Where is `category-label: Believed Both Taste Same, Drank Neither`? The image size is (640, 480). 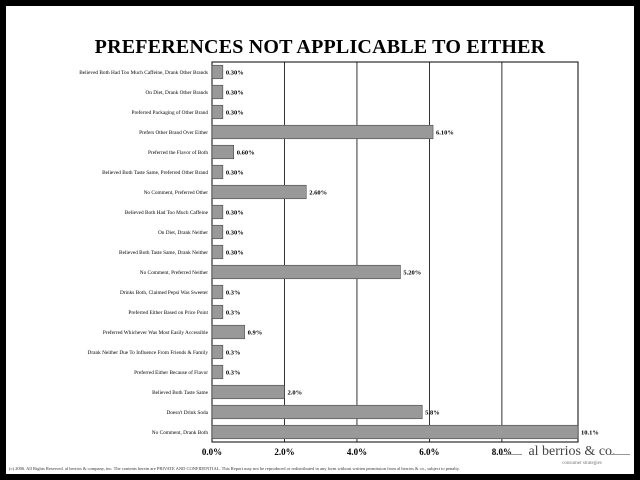
category-label: Believed Both Taste Same, Drank Neither is located at coordinates (163, 253).